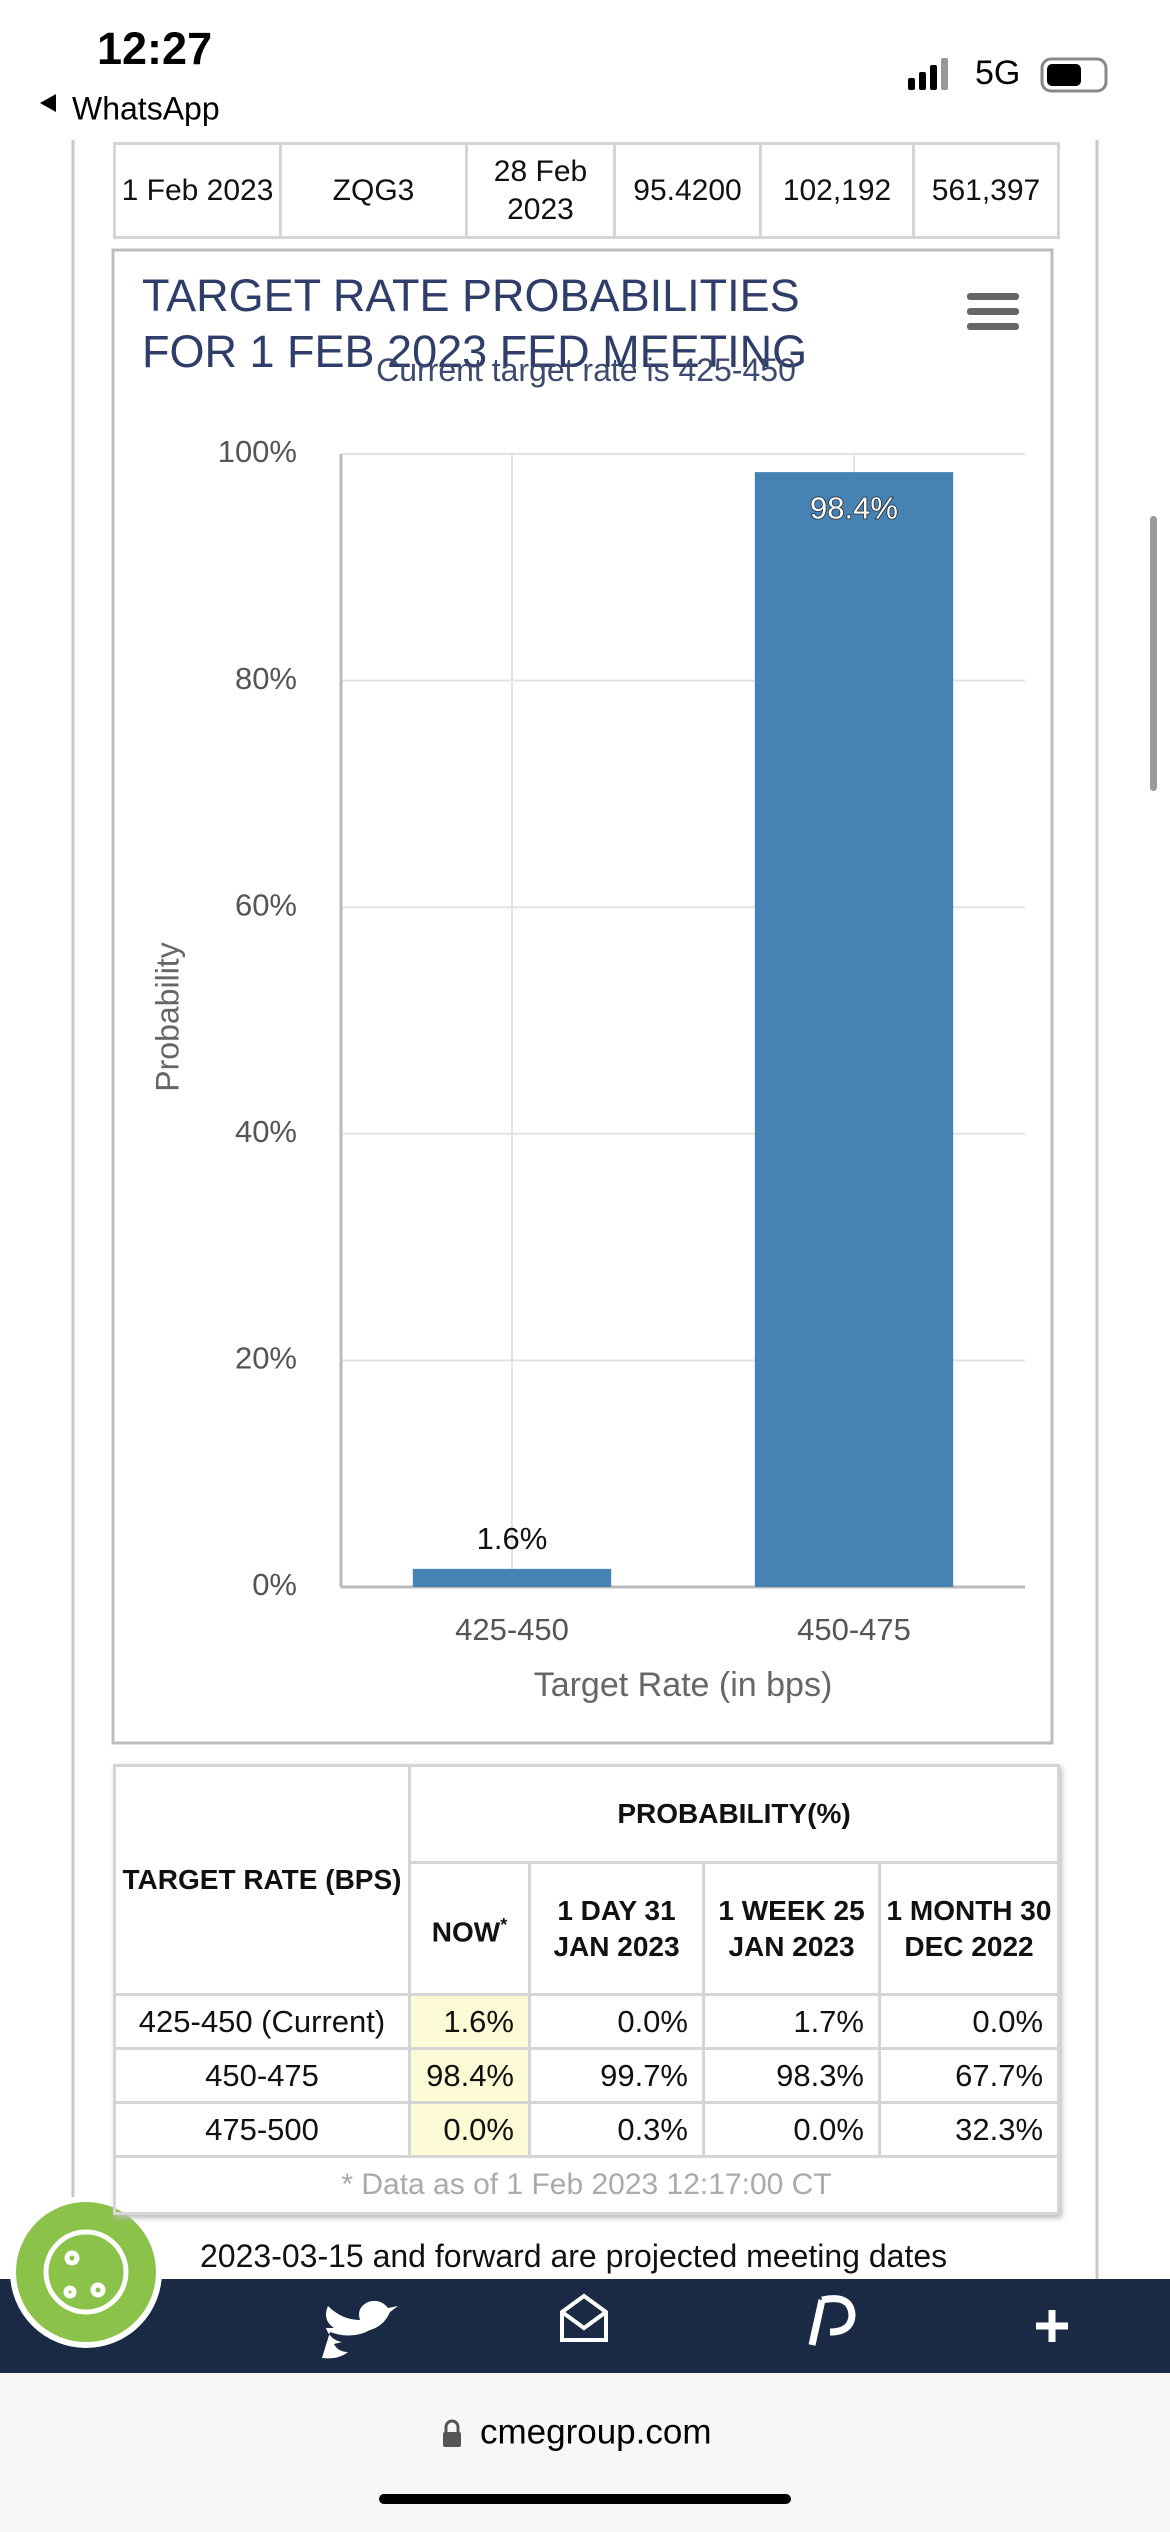 Image resolution: width=1170 pixels, height=2532 pixels. I want to click on header-cell: 1 DAY 31 JAN 2023, so click(616, 1928).